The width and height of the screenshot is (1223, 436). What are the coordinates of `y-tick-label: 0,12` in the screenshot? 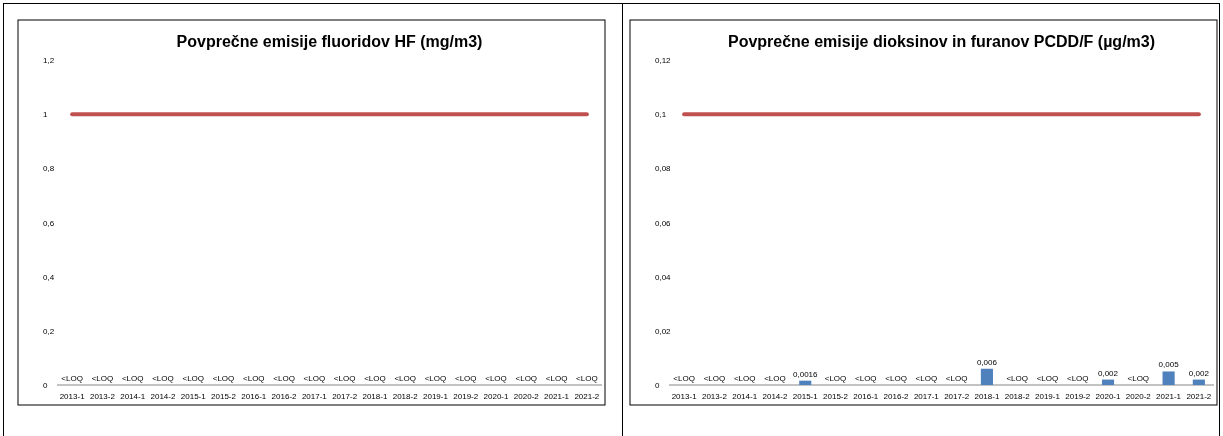 It's located at (663, 60).